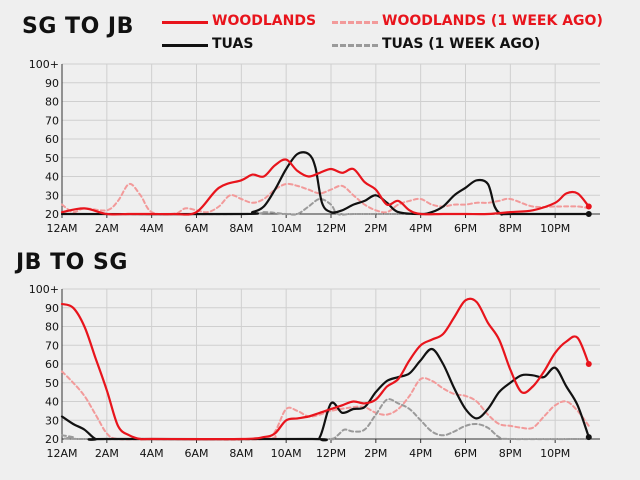 Image resolution: width=640 pixels, height=480 pixels. Describe the element at coordinates (78, 26) in the screenshot. I see `chart-title-sg-to-jb: SG TO JB` at that location.